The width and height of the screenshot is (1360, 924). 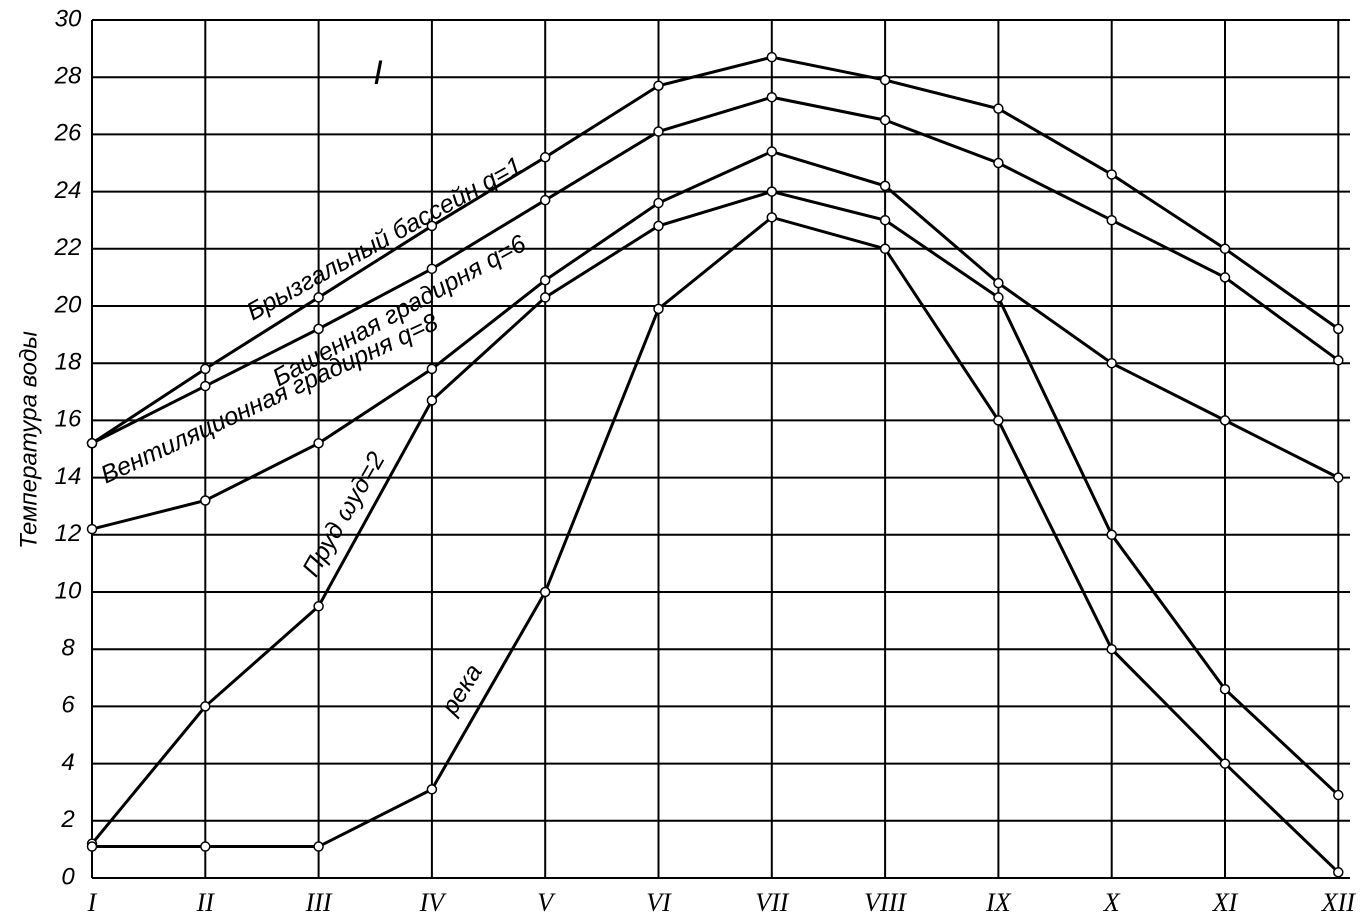 What do you see at coordinates (67, 819) in the screenshot?
I see `y-tick-label: 2` at bounding box center [67, 819].